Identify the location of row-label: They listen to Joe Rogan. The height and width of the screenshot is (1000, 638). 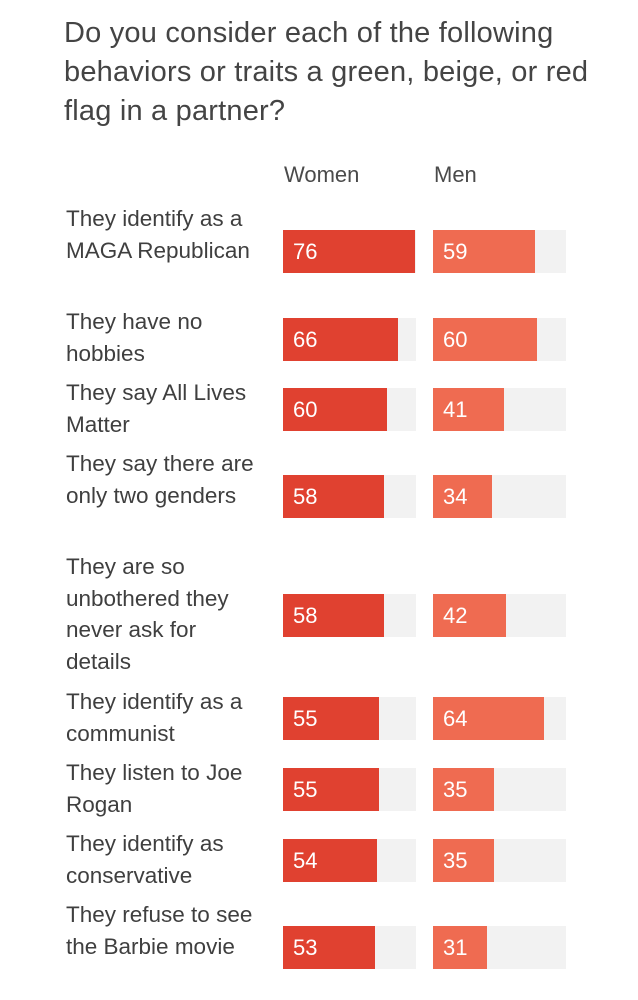
(154, 788).